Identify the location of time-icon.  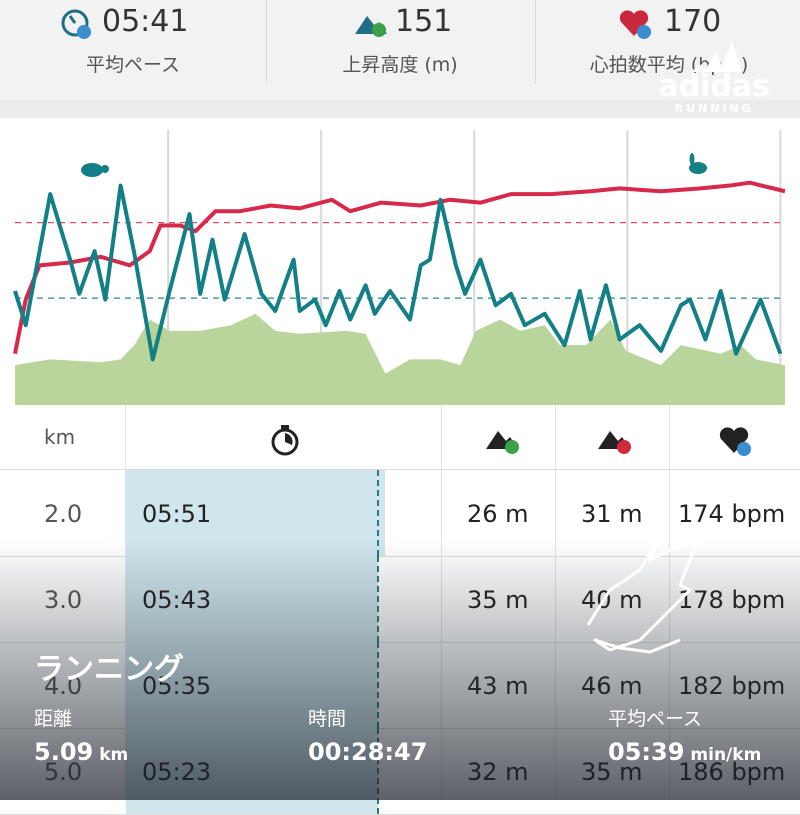
(285, 440).